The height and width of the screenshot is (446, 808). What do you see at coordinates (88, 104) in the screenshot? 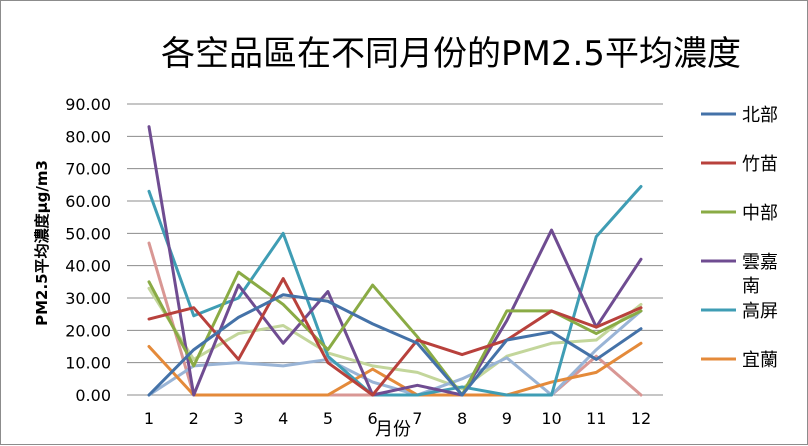
I see `y-tick-label: 90.00` at bounding box center [88, 104].